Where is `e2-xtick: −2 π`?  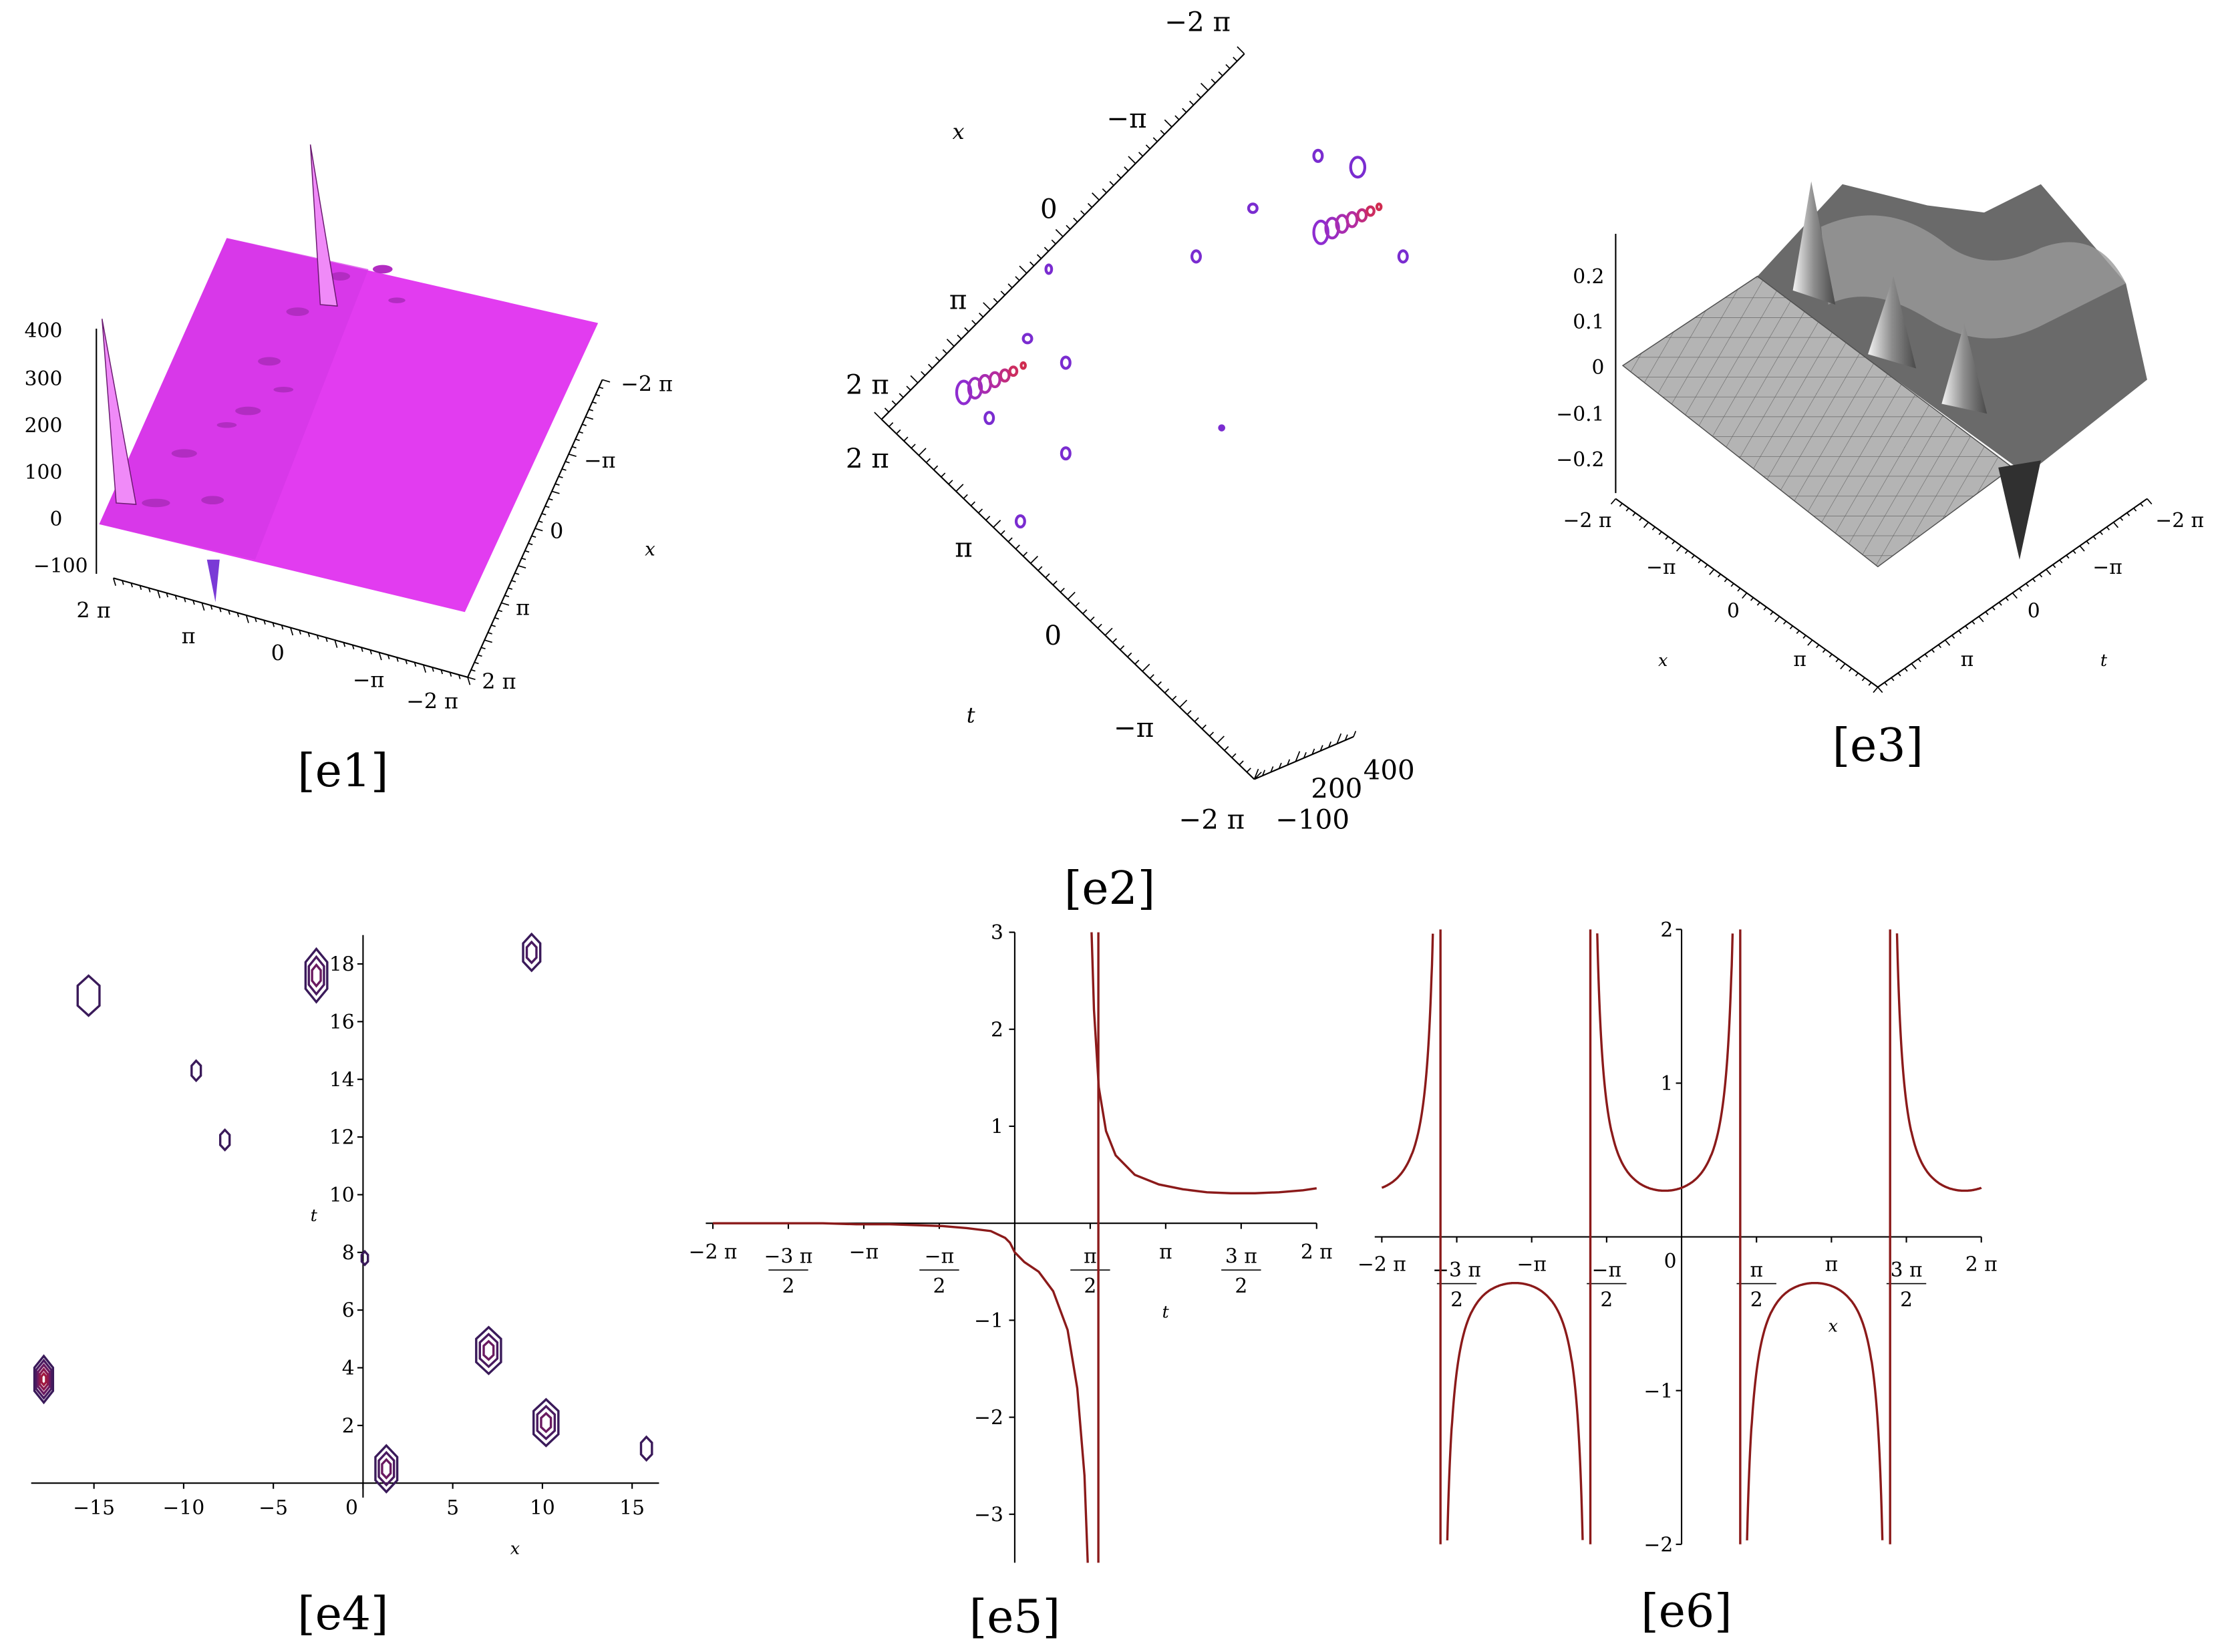 e2-xtick: −2 π is located at coordinates (1197, 22).